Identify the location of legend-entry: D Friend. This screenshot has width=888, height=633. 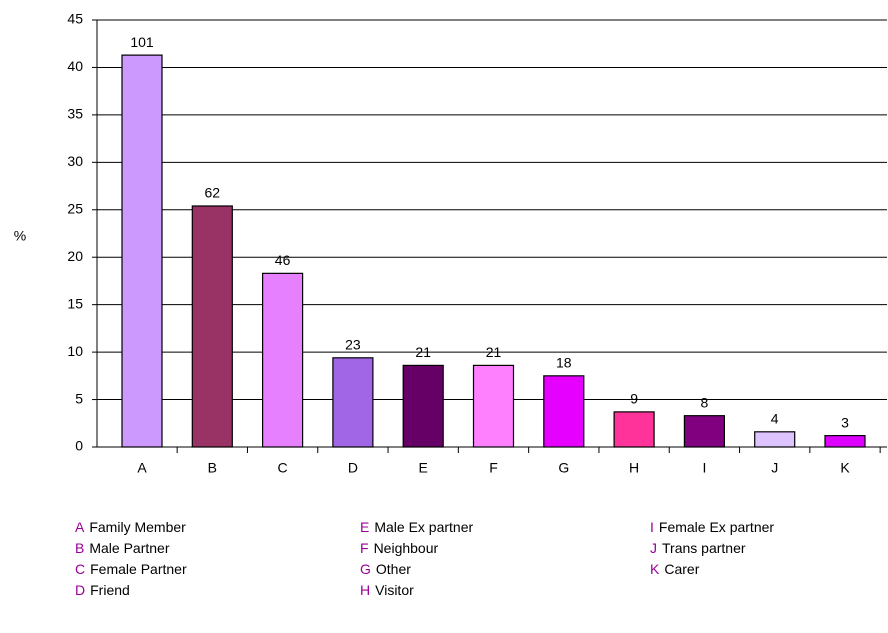
(102, 590).